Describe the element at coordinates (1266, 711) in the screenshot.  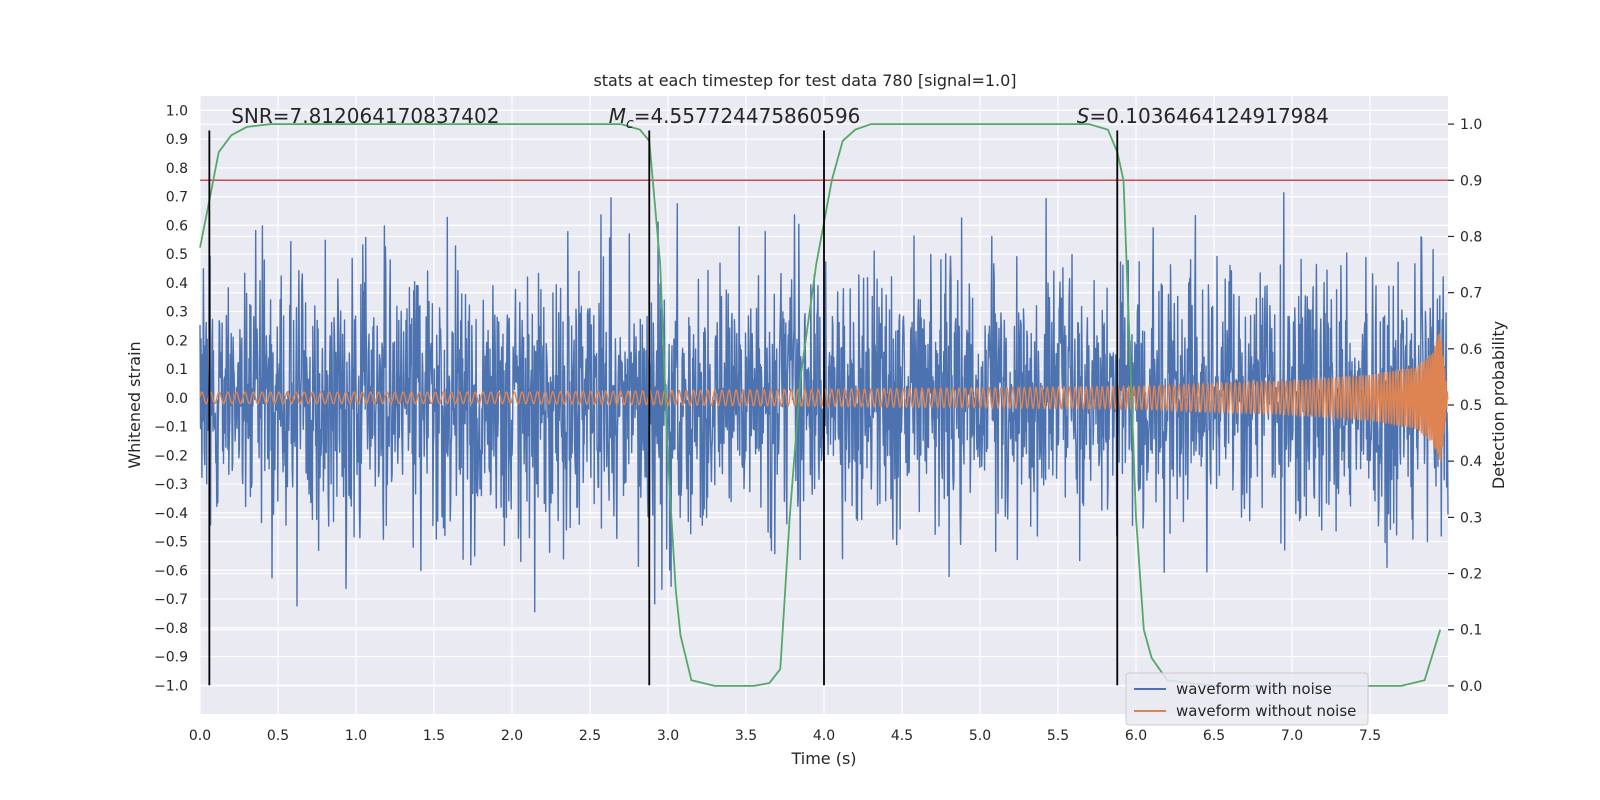
I see `legend-entry-1: waveform without noise` at that location.